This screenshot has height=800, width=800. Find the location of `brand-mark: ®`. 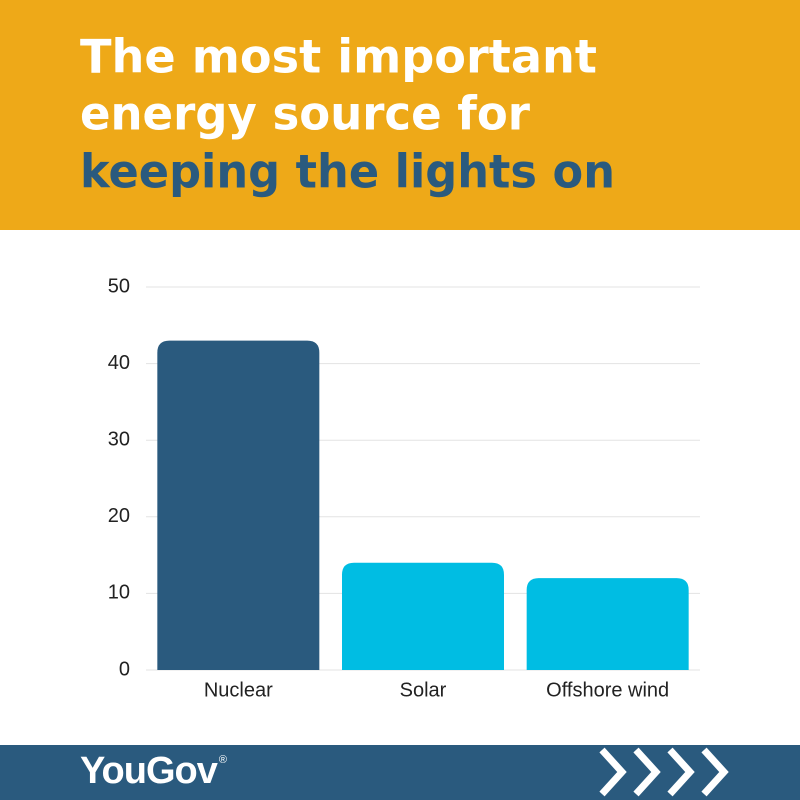

brand-mark: ® is located at coordinates (223, 760).